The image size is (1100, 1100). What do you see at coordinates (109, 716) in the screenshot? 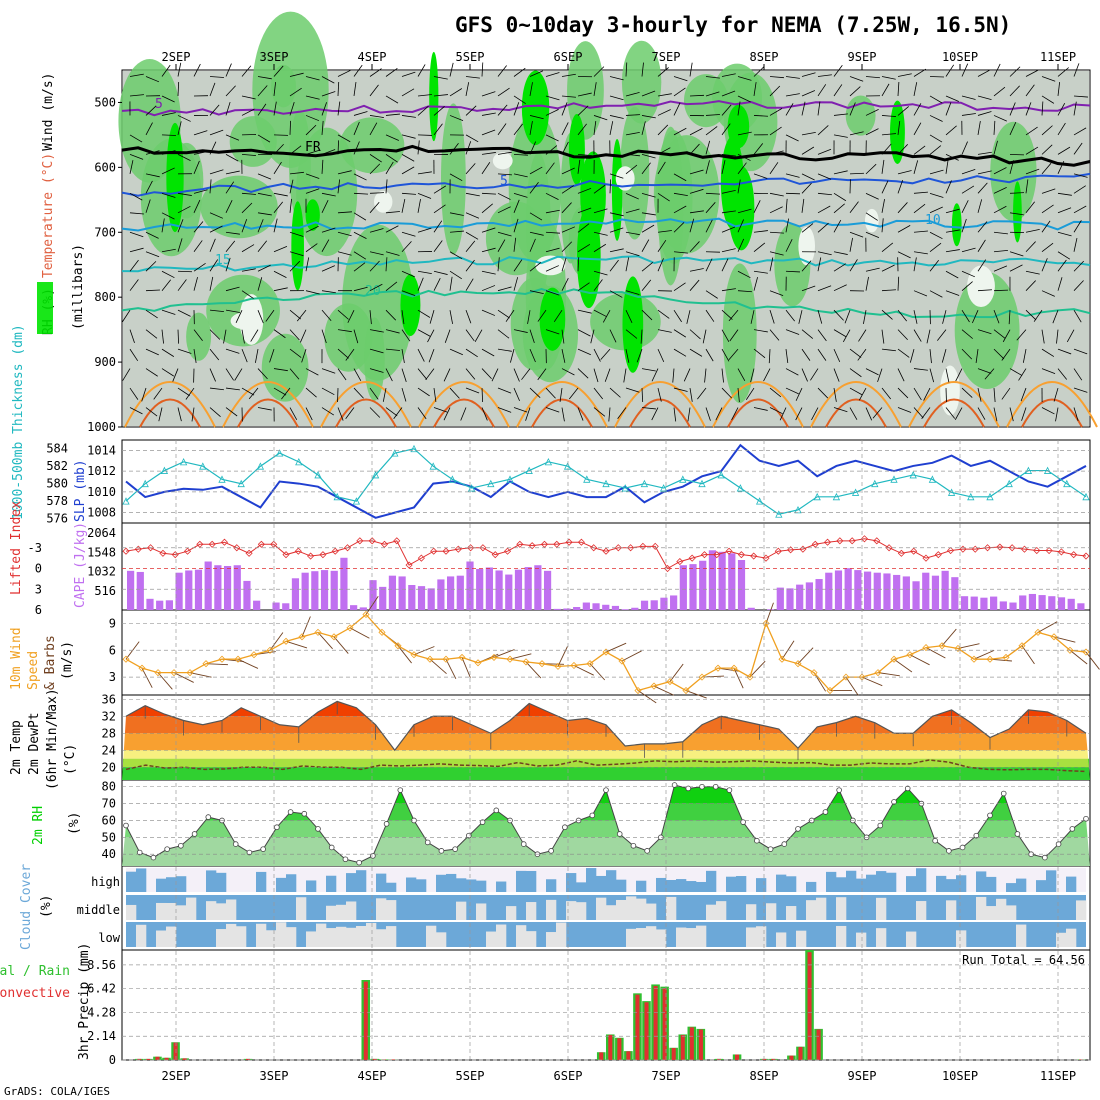
I see `temp-tick-label: 32` at bounding box center [109, 716].